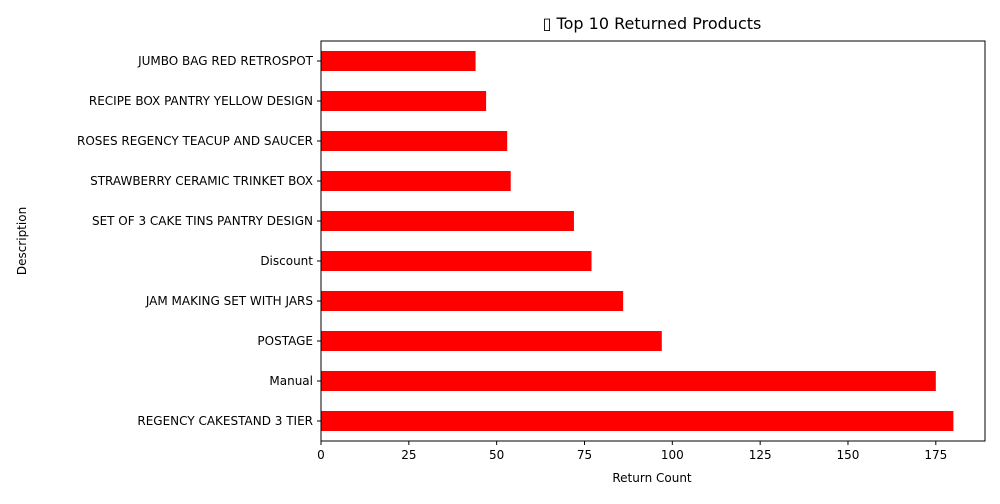 This screenshot has height=504, width=1000. Describe the element at coordinates (229, 301) in the screenshot. I see `y-tick-label: JAM MAKING SET WITH JARS` at that location.